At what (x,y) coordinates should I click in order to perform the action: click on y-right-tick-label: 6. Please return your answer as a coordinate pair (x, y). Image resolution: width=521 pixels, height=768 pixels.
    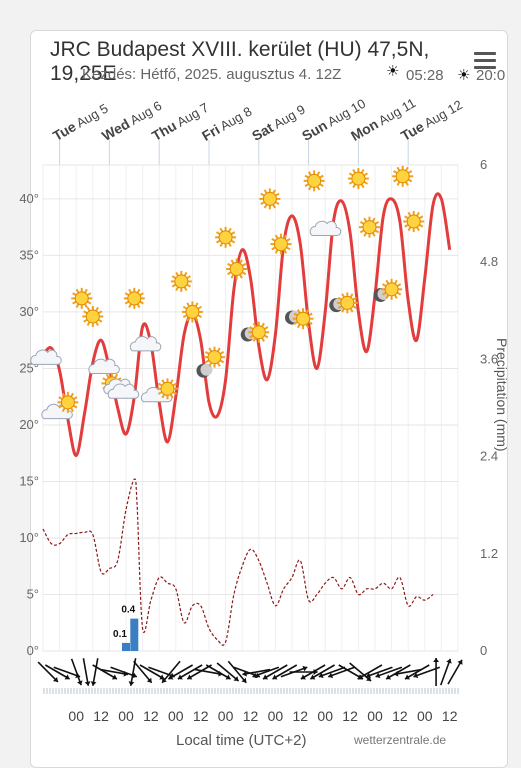
    Looking at the image, I should click on (483, 164).